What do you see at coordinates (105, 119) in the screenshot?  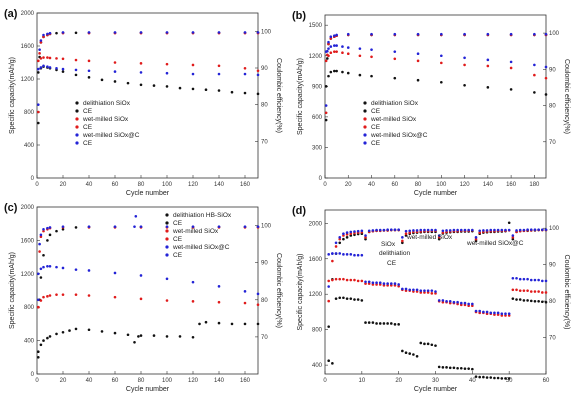 I see `legend-entry: wet-milled SiOx` at bounding box center [105, 119].